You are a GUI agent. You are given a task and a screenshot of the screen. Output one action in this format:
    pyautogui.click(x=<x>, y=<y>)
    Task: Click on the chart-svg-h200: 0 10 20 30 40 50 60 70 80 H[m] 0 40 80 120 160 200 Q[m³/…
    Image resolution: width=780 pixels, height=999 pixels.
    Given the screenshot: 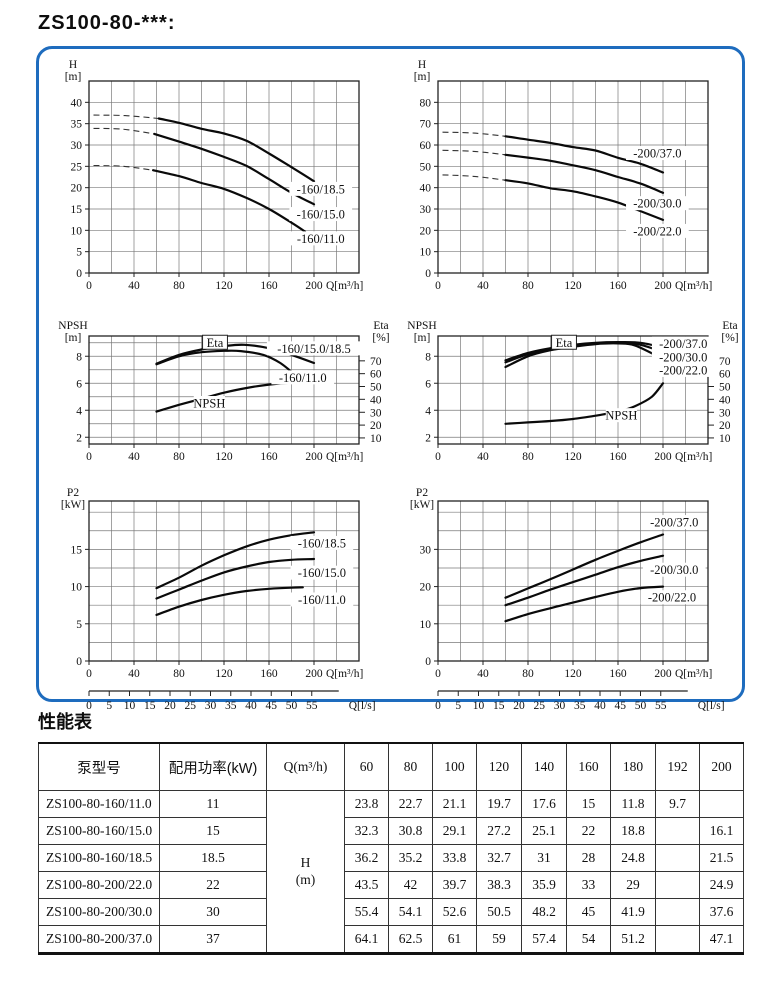 What is the action you would take?
    pyautogui.click(x=563, y=175)
    